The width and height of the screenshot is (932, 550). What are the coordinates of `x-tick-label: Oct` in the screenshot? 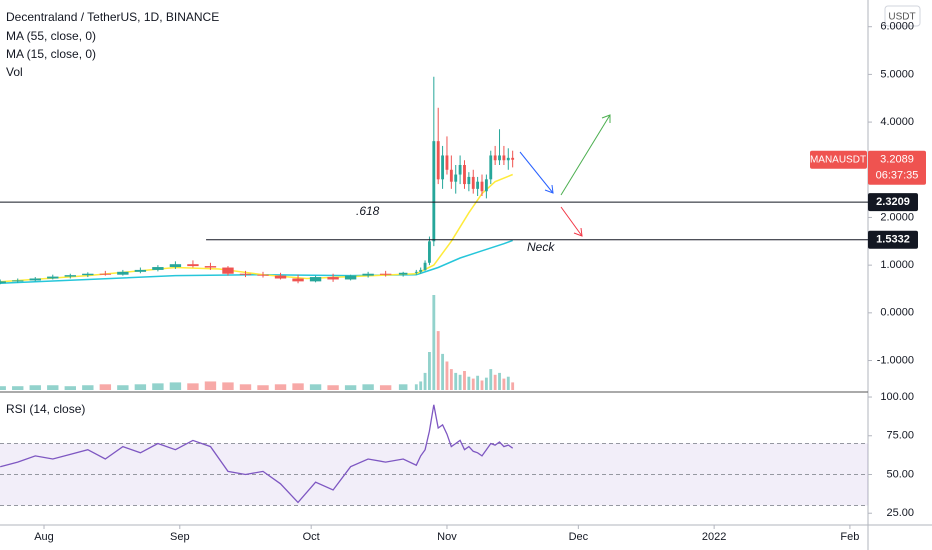 It's located at (311, 537).